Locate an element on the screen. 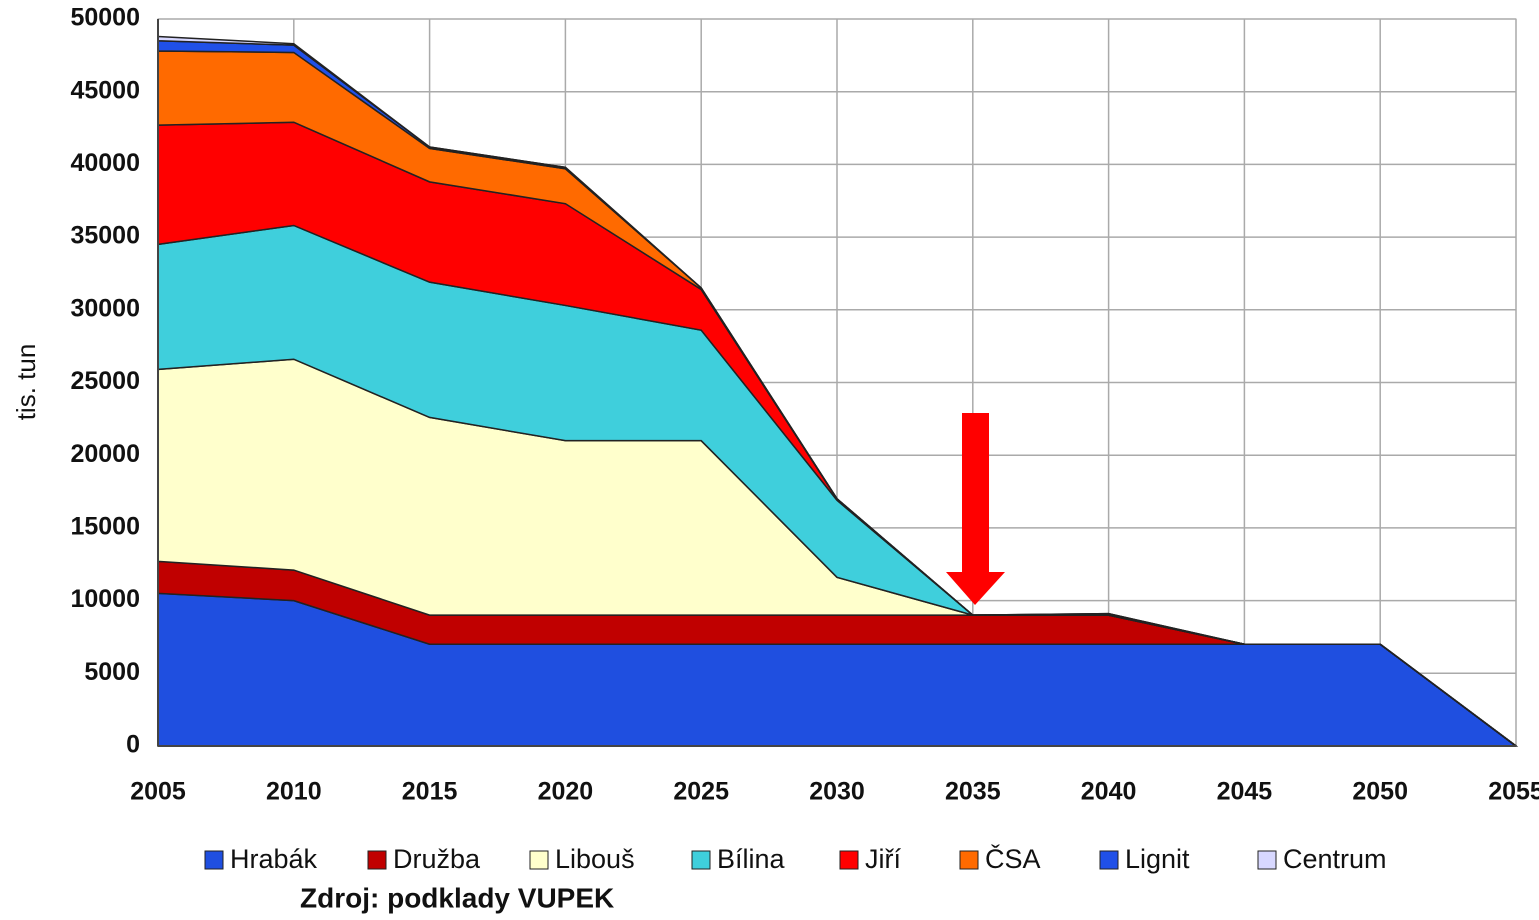 The height and width of the screenshot is (920, 1539). x-tick-label: 2010 is located at coordinates (294, 792).